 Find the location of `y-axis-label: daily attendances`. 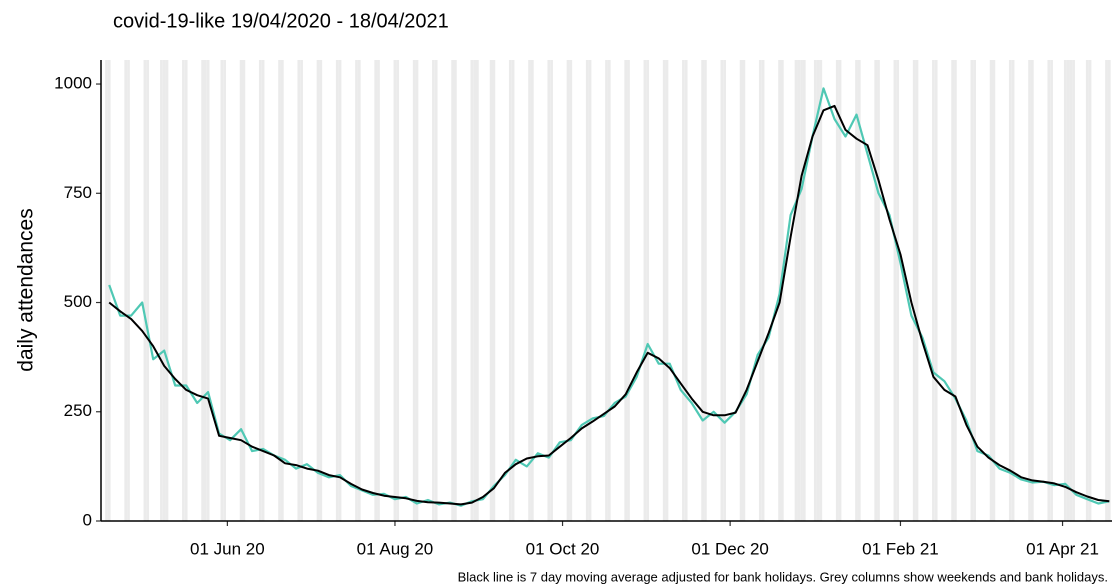

y-axis-label: daily attendances is located at coordinates (26, 289).